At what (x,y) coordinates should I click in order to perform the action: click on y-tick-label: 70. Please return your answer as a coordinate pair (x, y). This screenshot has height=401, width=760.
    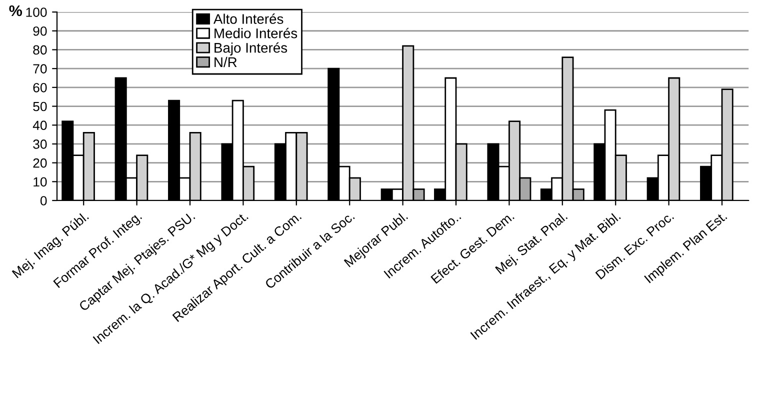
    Looking at the image, I should click on (40, 69).